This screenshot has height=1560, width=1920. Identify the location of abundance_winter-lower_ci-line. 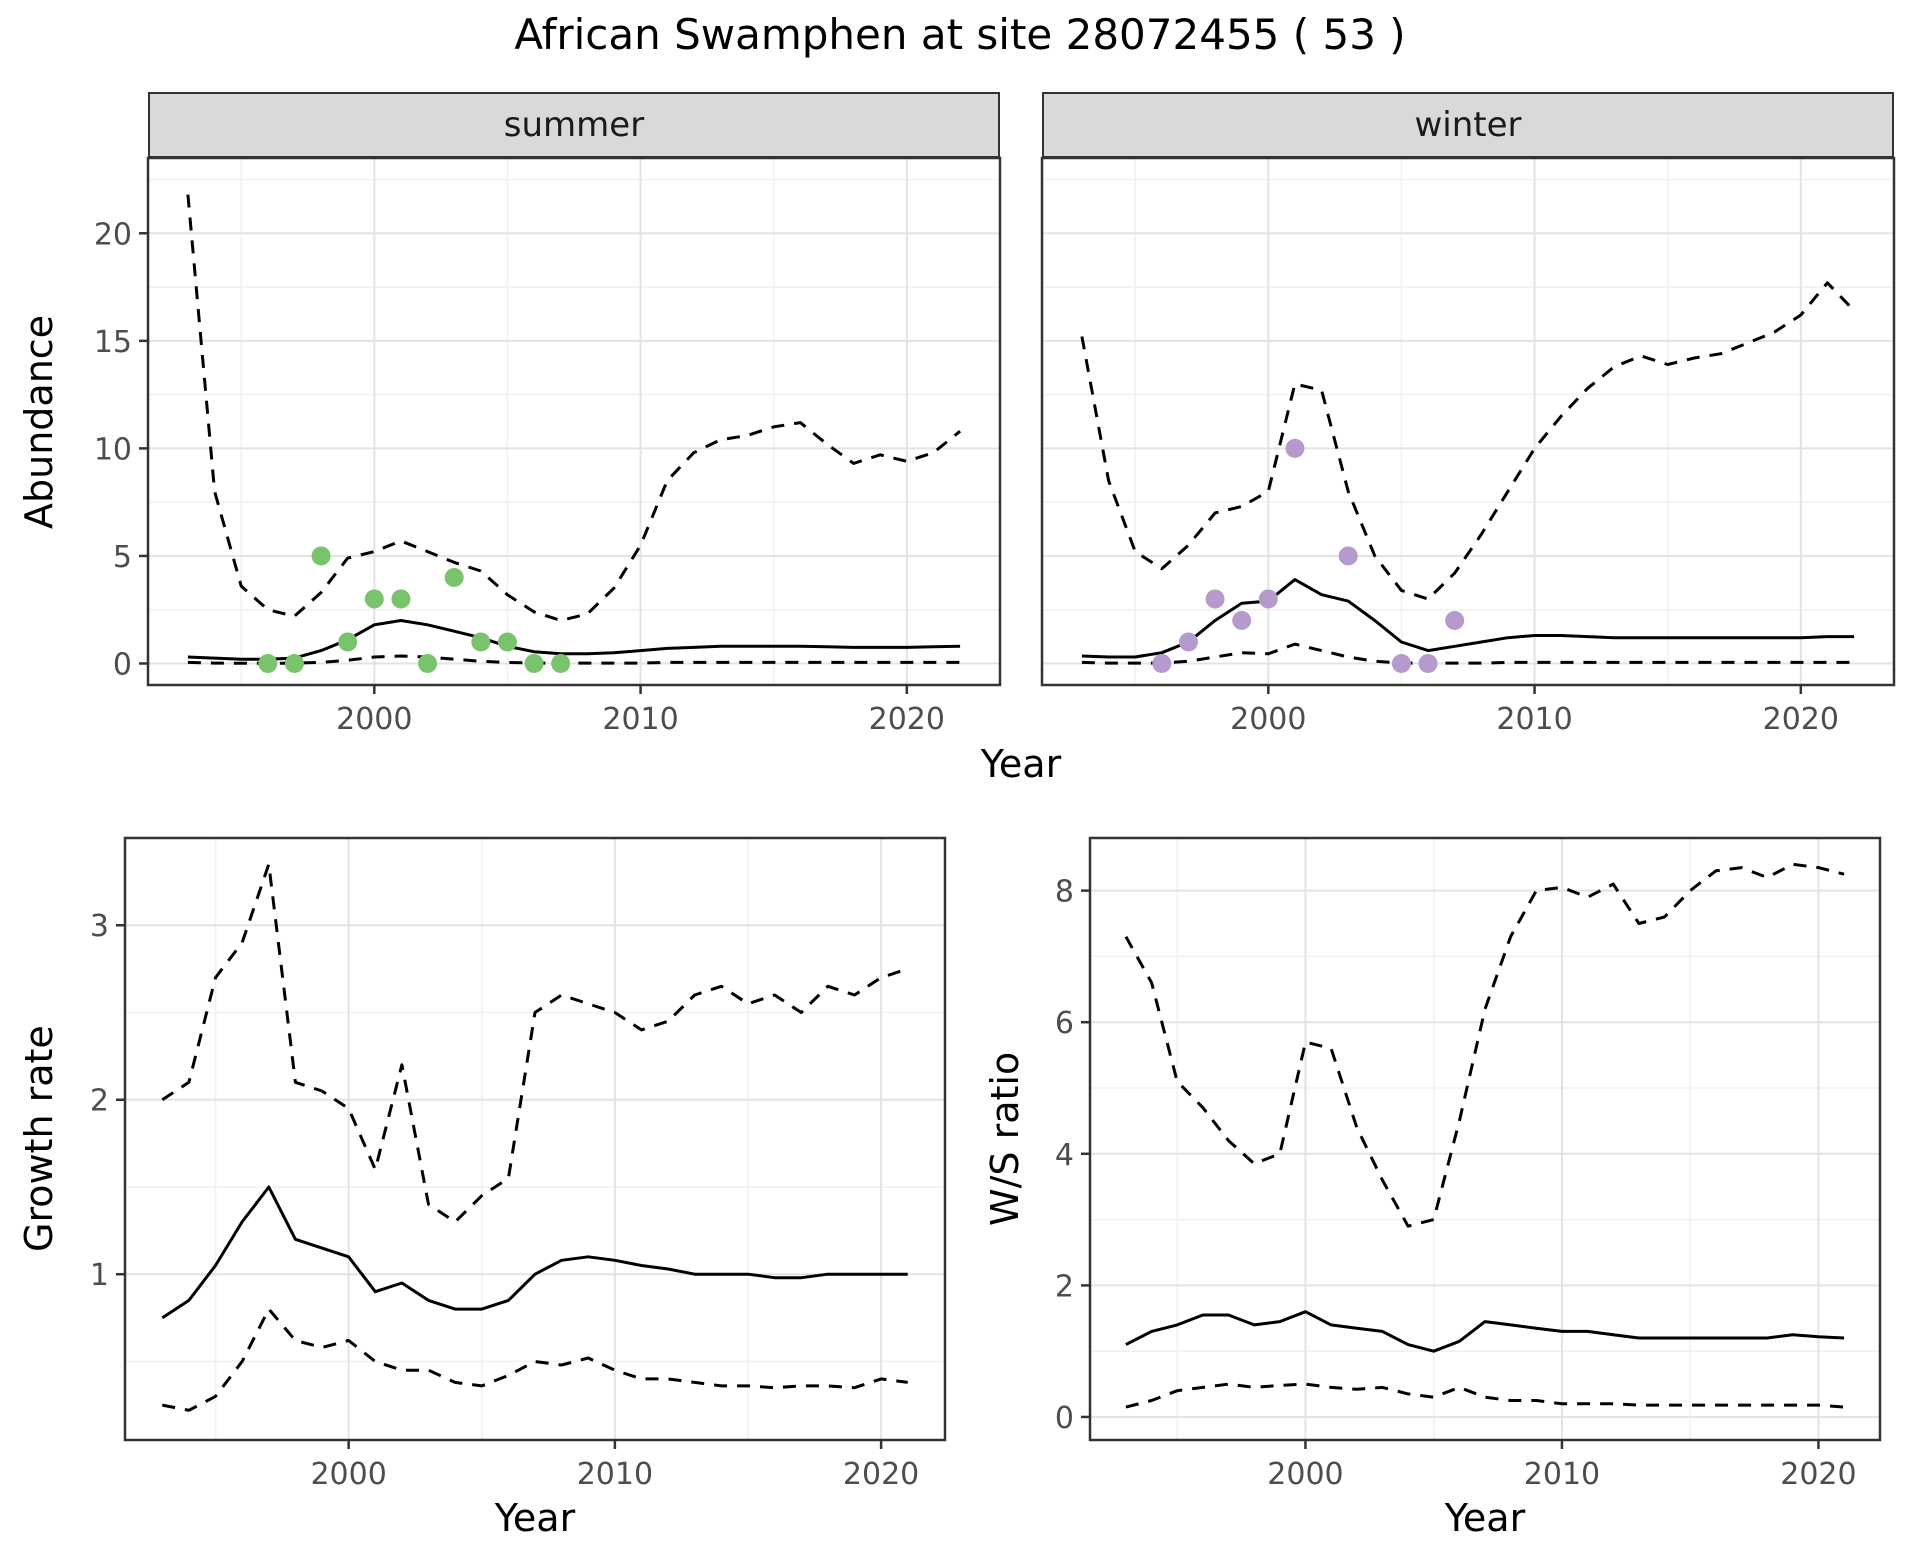
(1468, 653).